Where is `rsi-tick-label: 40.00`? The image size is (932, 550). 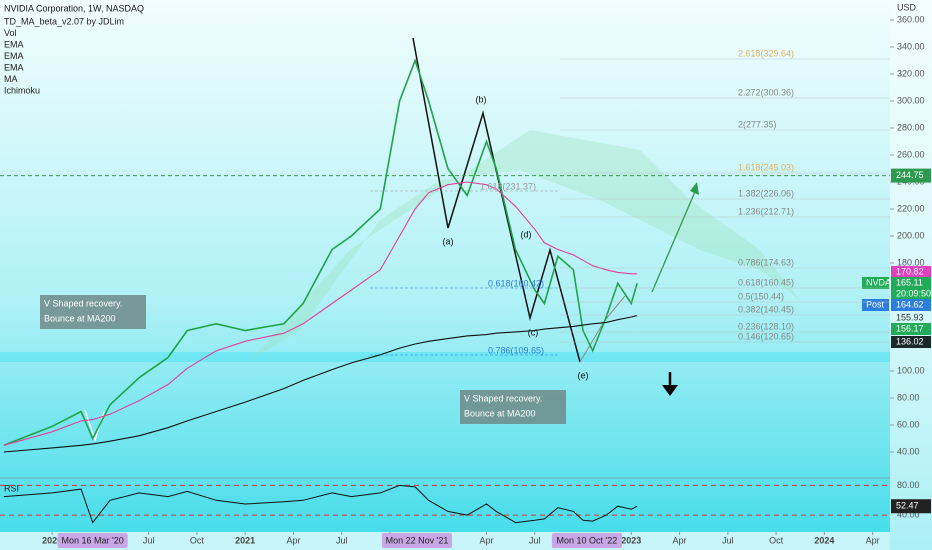 rsi-tick-label: 40.00 is located at coordinates (908, 515).